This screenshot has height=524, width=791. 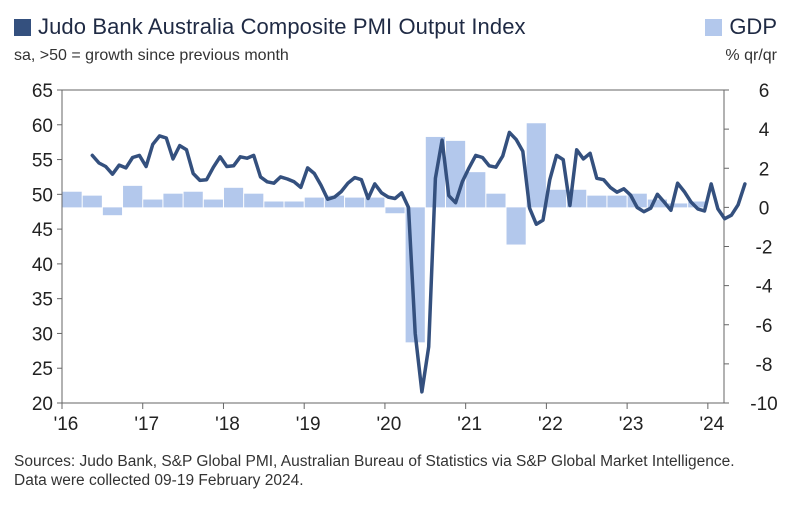 What do you see at coordinates (764, 130) in the screenshot?
I see `right-axis-tick-label: 4` at bounding box center [764, 130].